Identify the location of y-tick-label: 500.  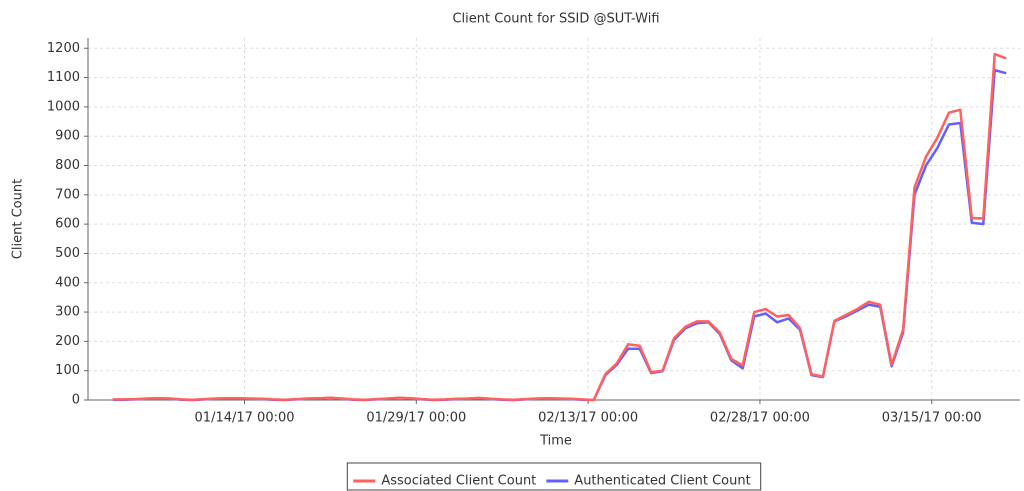
(67, 253).